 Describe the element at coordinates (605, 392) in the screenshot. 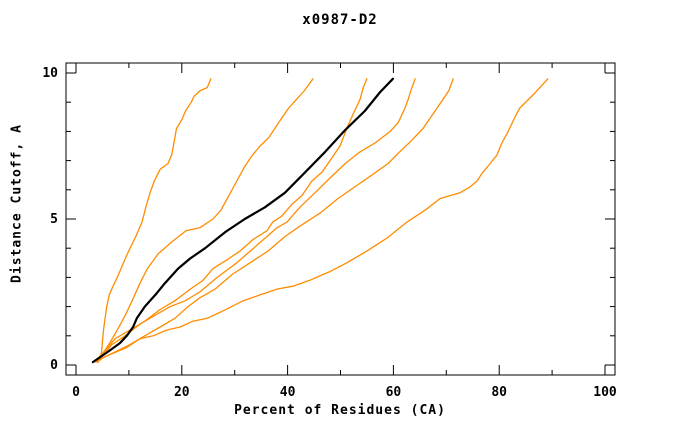

I see `x-tick-label: 100` at that location.